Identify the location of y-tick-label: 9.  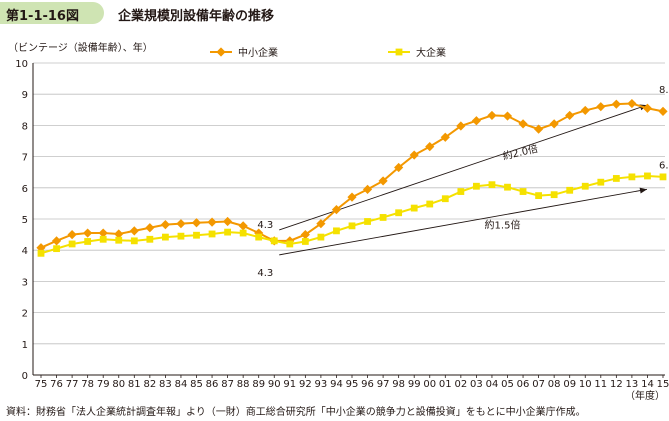
(25, 95).